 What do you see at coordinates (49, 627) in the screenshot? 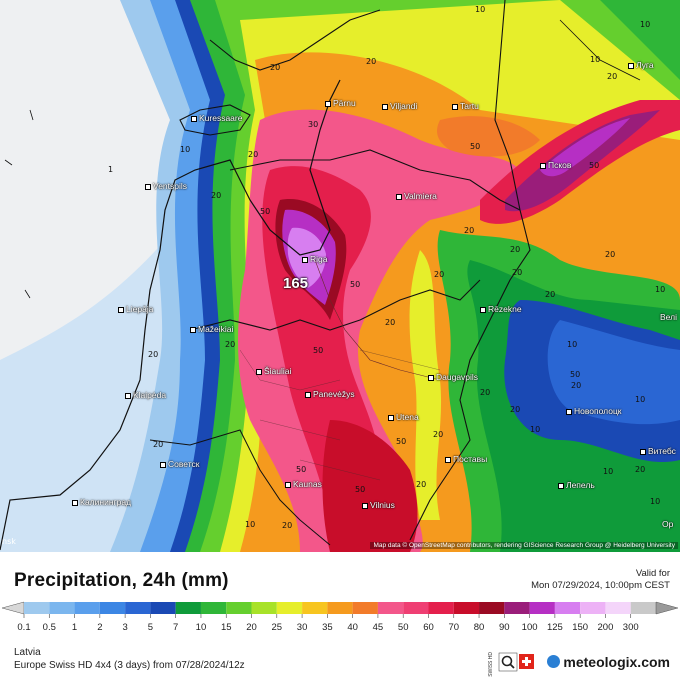
I see `scale-label: 0.5` at bounding box center [49, 627].